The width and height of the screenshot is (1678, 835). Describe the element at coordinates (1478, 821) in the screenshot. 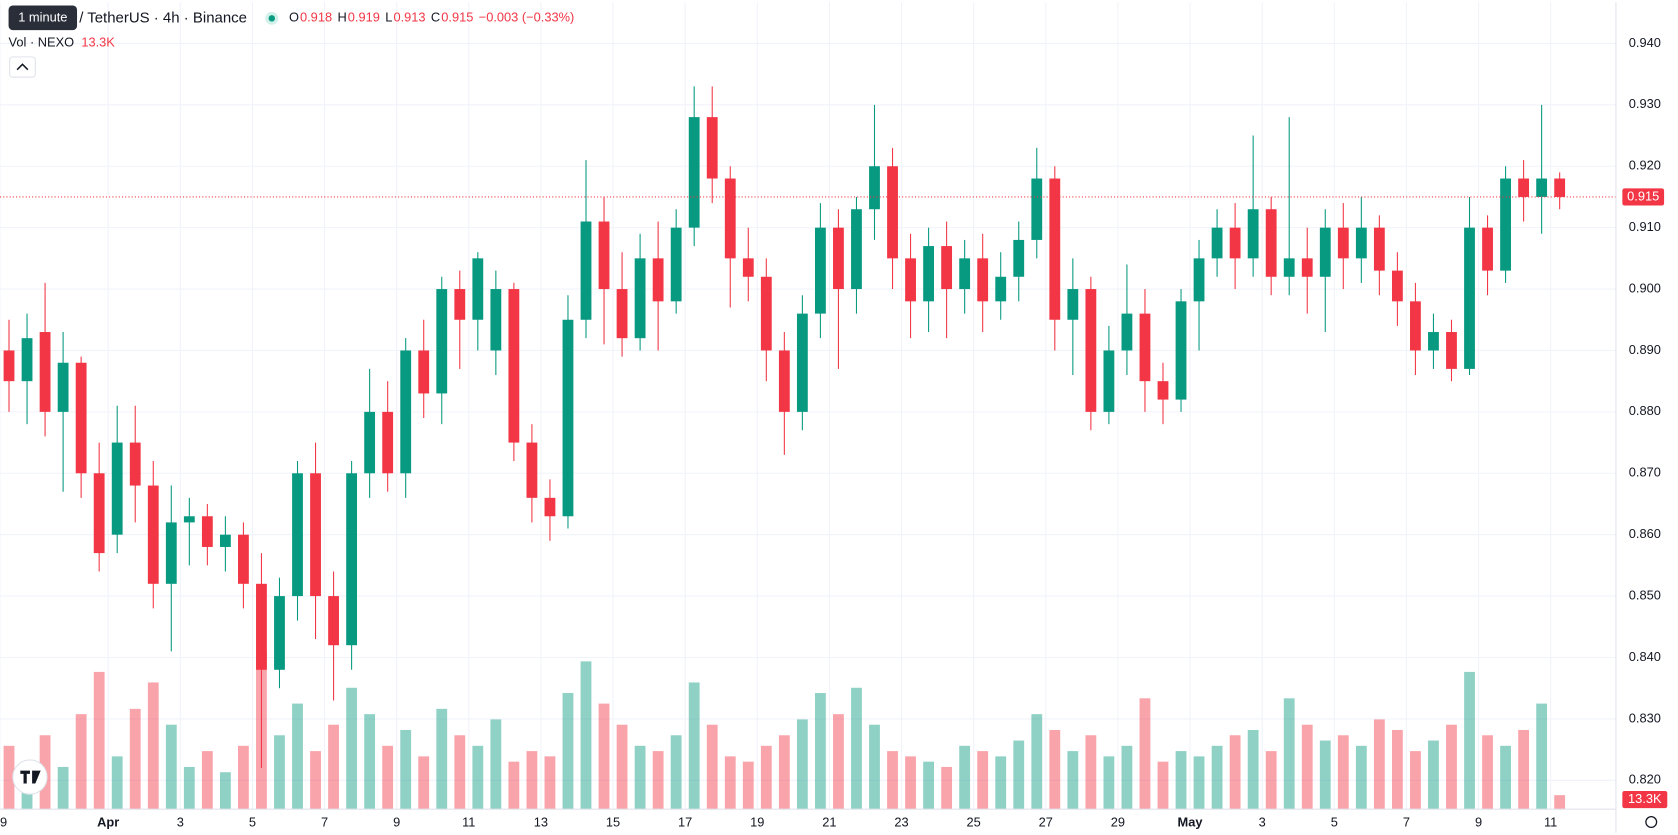

I see `x-tick-label: 9` at that location.